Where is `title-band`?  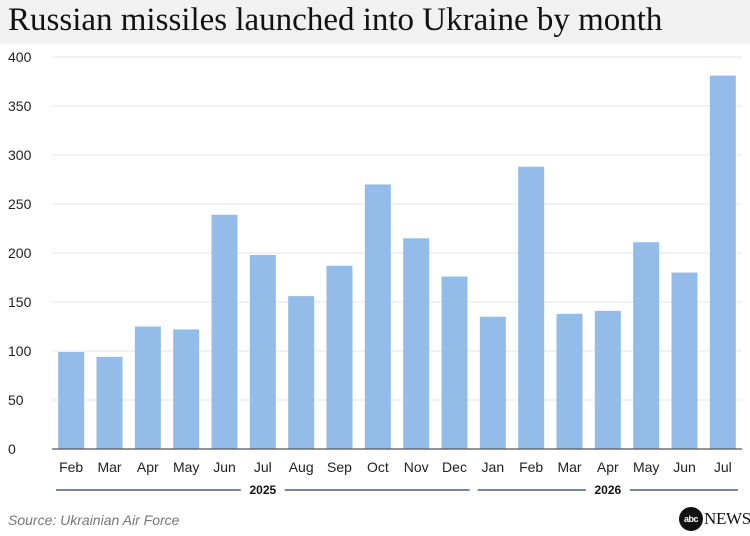 title-band is located at coordinates (375, 22).